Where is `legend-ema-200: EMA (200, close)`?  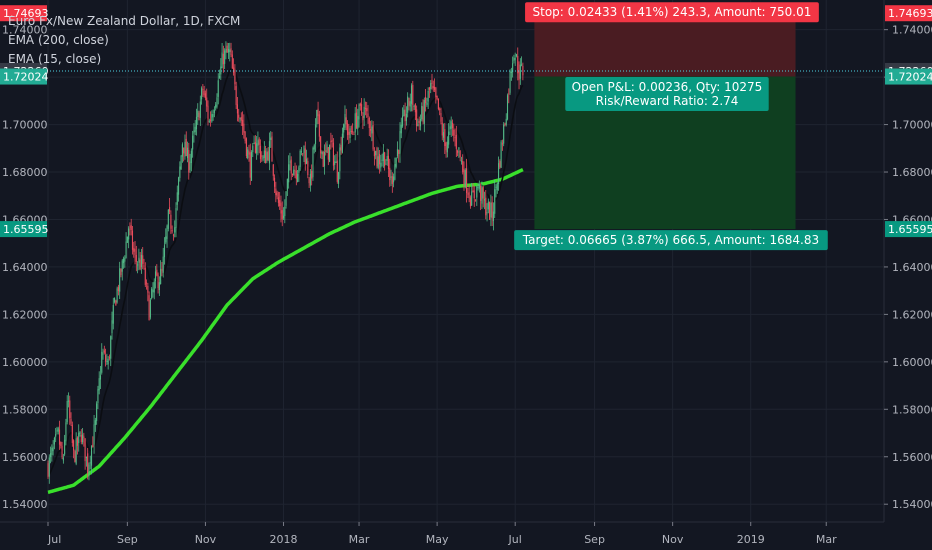 legend-ema-200: EMA (200, close) is located at coordinates (58, 40).